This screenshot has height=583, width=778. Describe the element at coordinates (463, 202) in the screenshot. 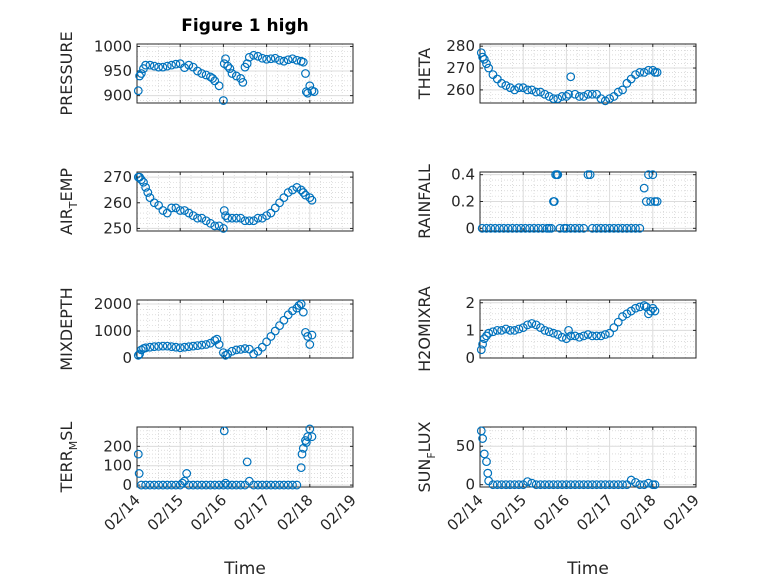

I see `y-tick-label: 0.2` at that location.